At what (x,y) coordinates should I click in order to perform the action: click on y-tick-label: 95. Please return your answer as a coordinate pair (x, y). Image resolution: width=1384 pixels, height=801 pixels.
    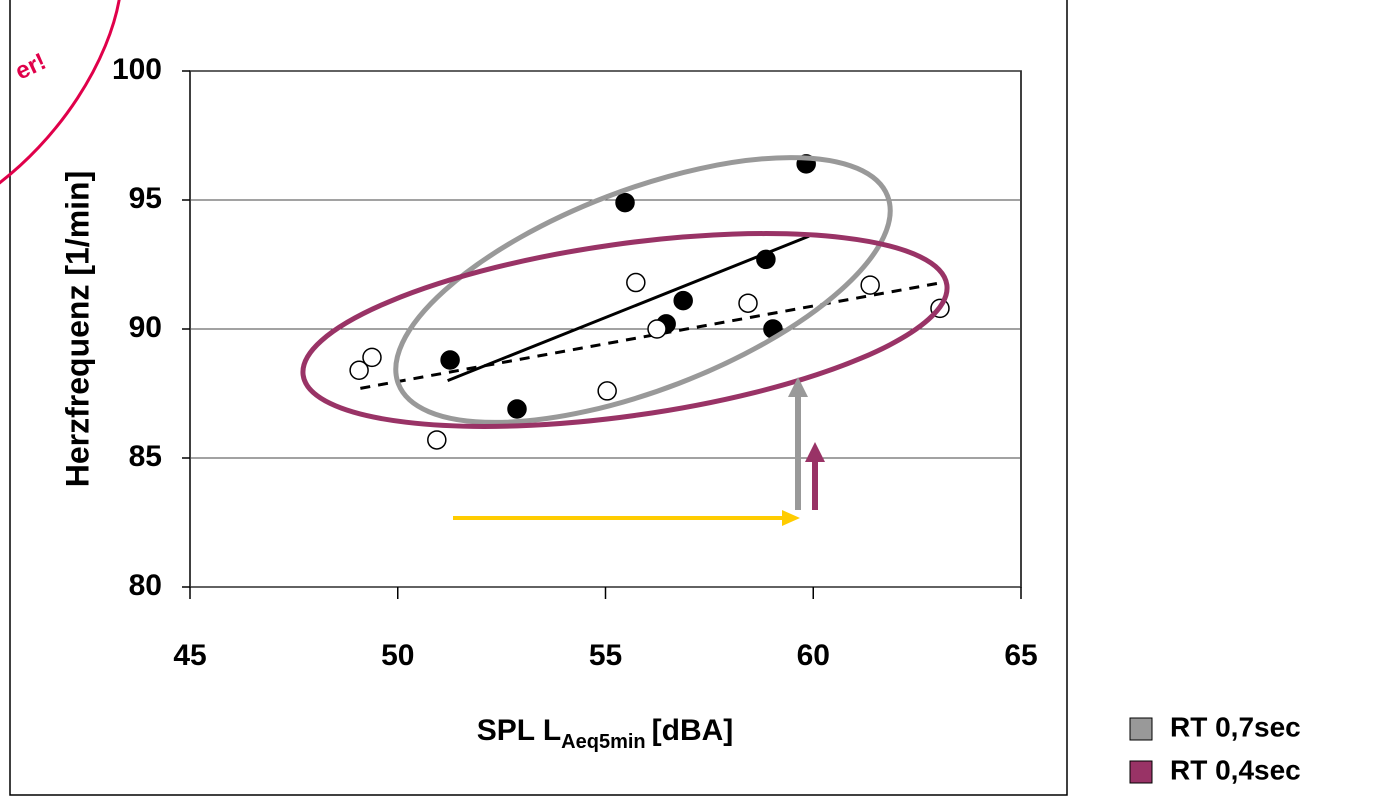
    Looking at the image, I should click on (145, 198).